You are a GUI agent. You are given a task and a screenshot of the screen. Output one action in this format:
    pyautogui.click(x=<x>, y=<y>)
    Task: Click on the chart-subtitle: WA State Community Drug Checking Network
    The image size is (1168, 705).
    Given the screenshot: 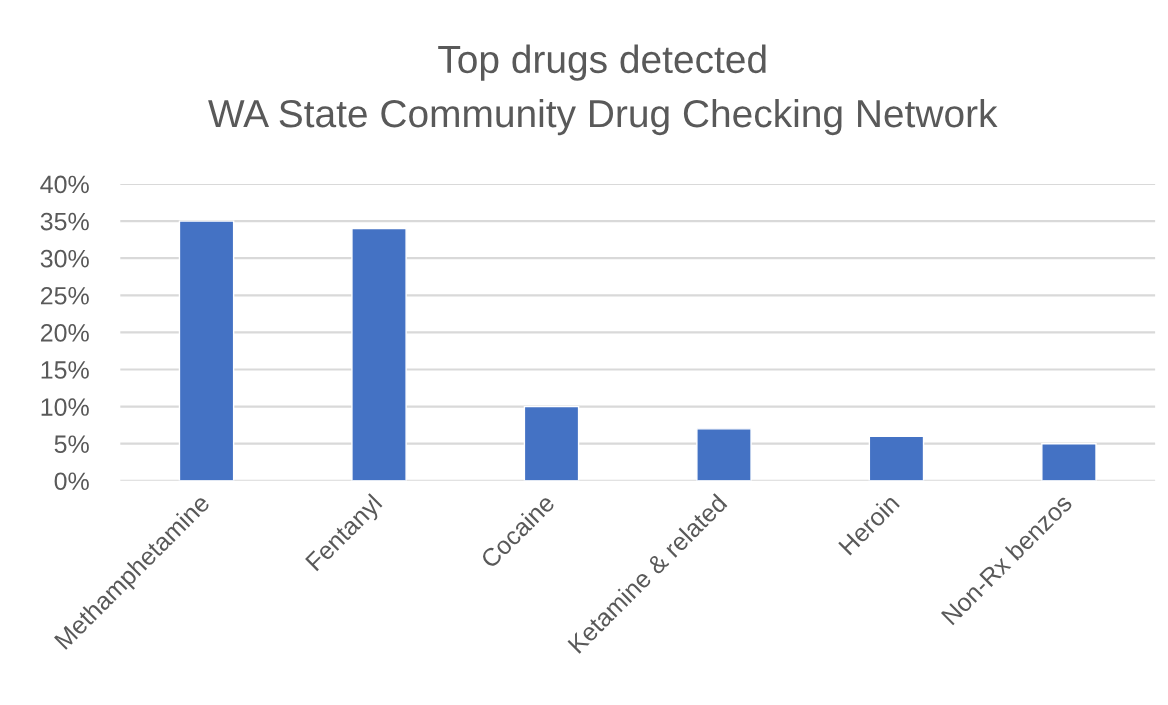 What is the action you would take?
    pyautogui.click(x=603, y=117)
    